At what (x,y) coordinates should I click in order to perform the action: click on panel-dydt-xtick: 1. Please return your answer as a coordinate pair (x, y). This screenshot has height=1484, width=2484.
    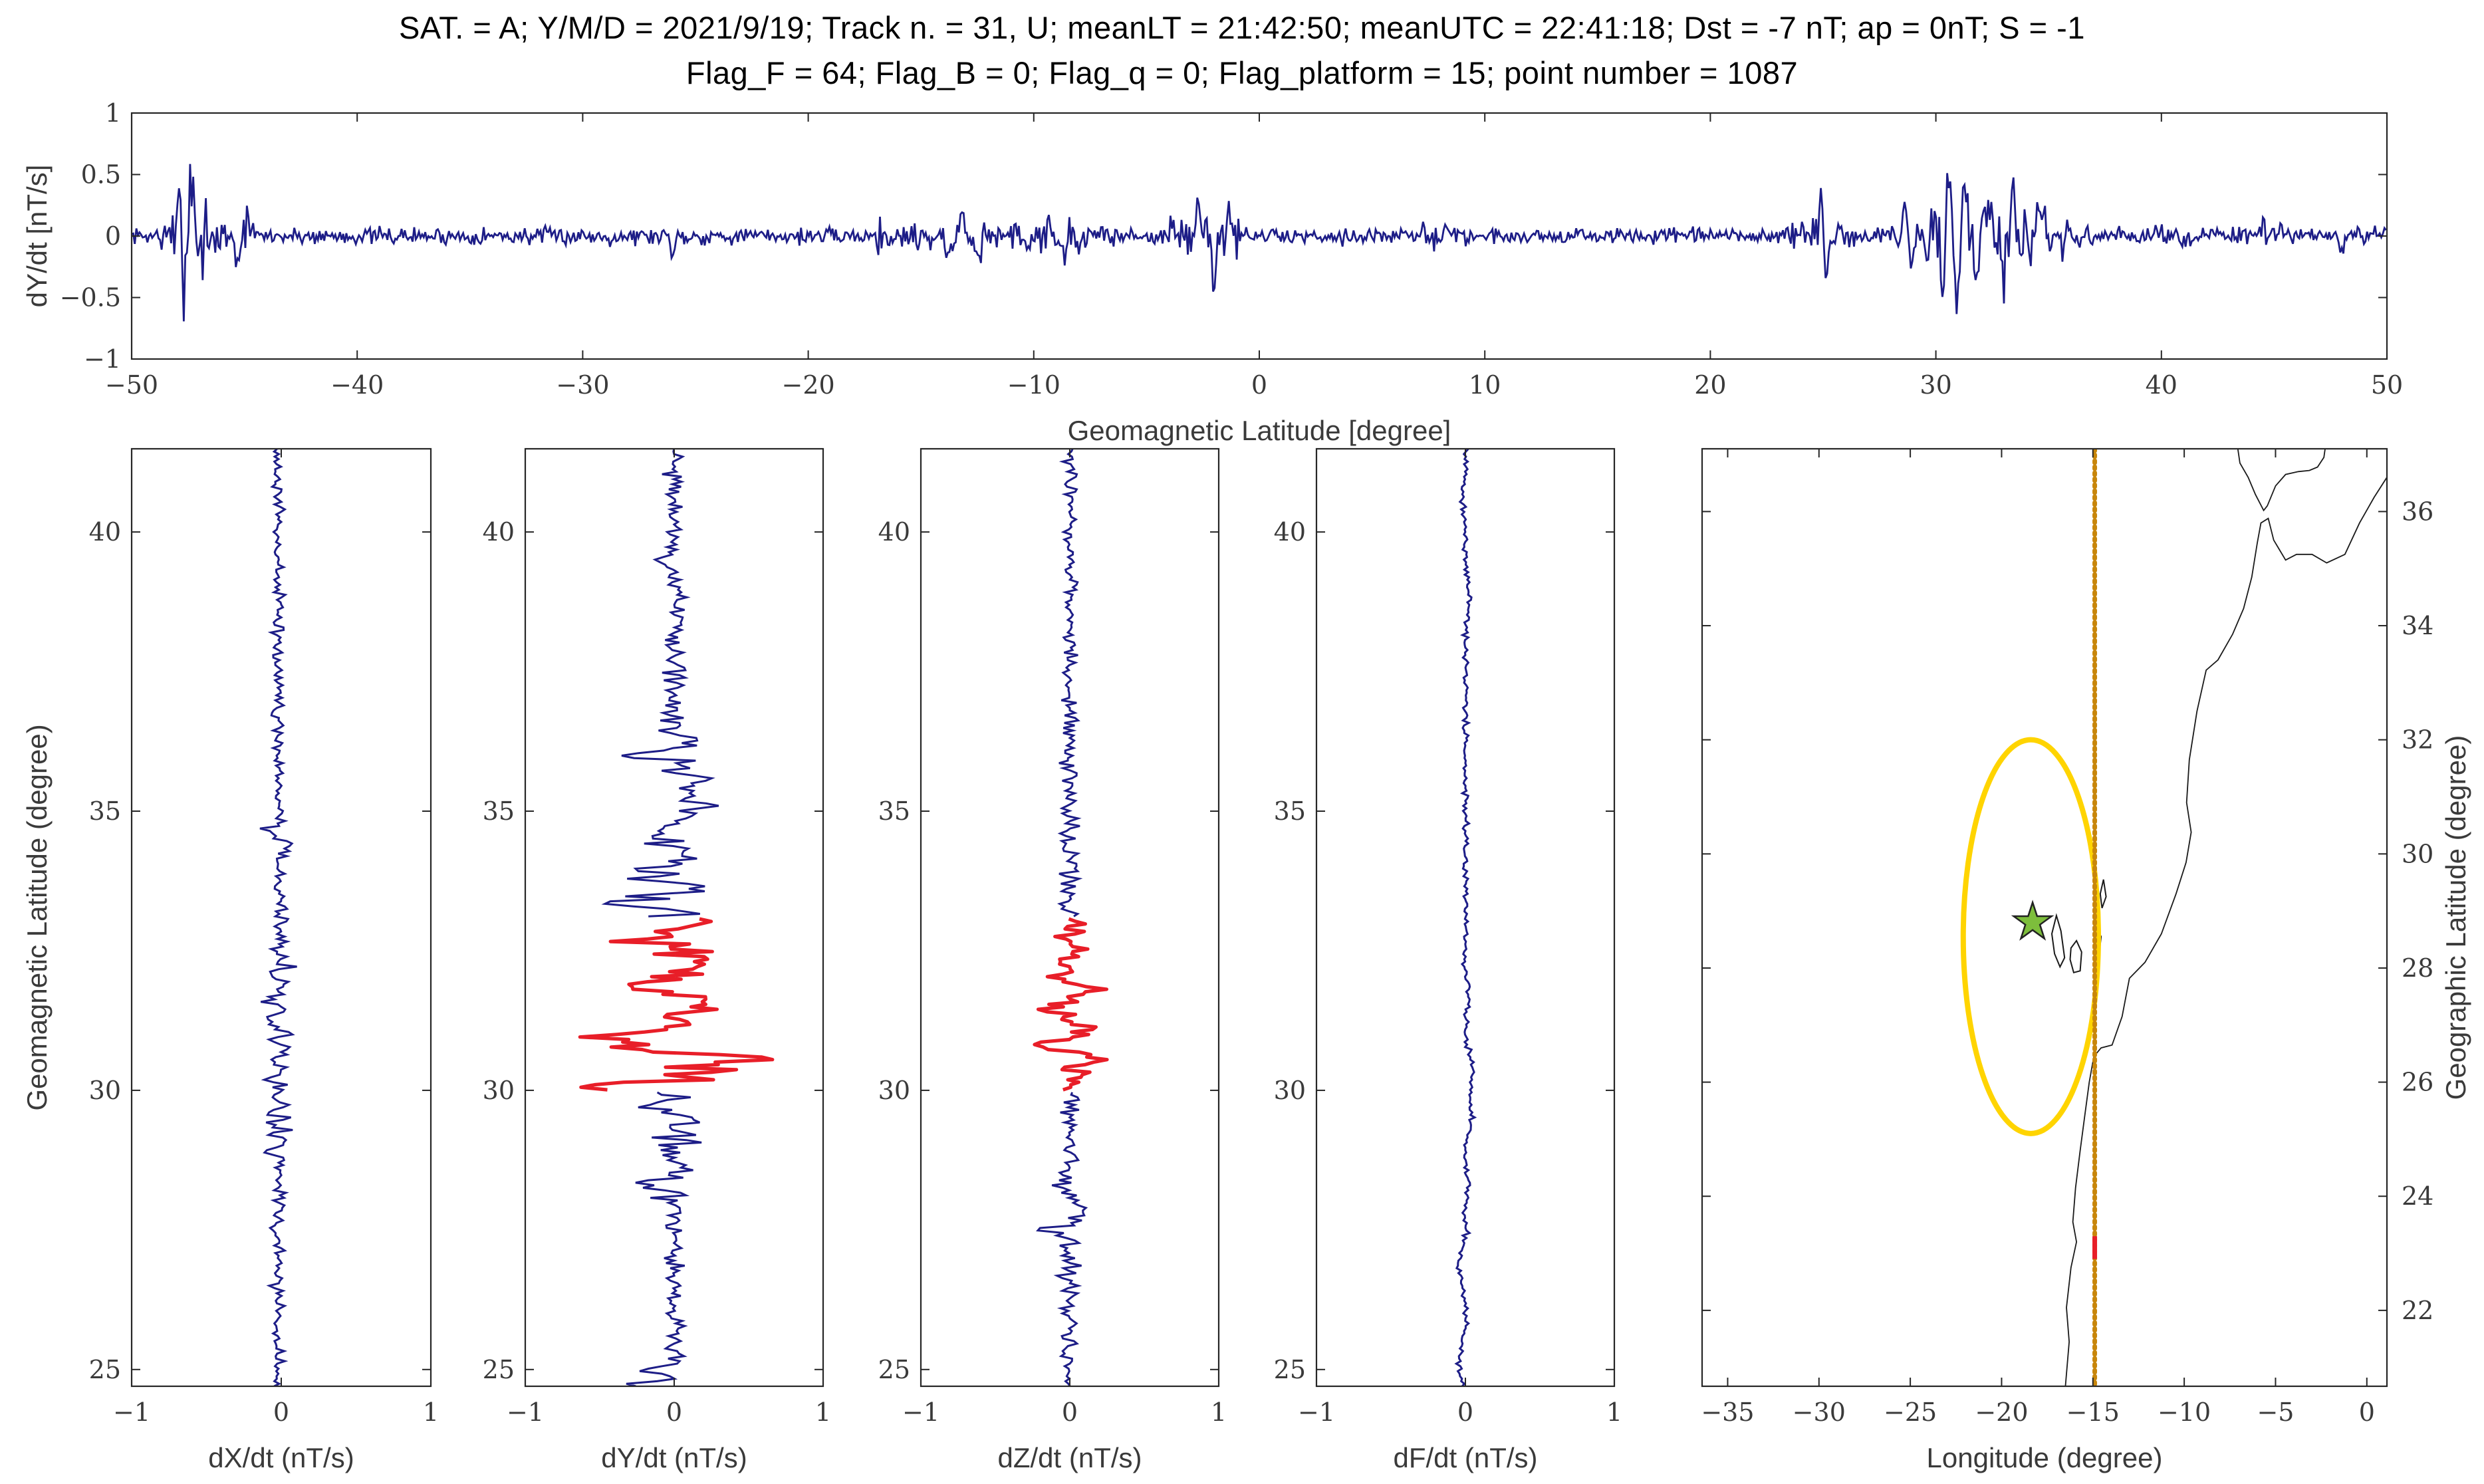
    Looking at the image, I should click on (823, 1412).